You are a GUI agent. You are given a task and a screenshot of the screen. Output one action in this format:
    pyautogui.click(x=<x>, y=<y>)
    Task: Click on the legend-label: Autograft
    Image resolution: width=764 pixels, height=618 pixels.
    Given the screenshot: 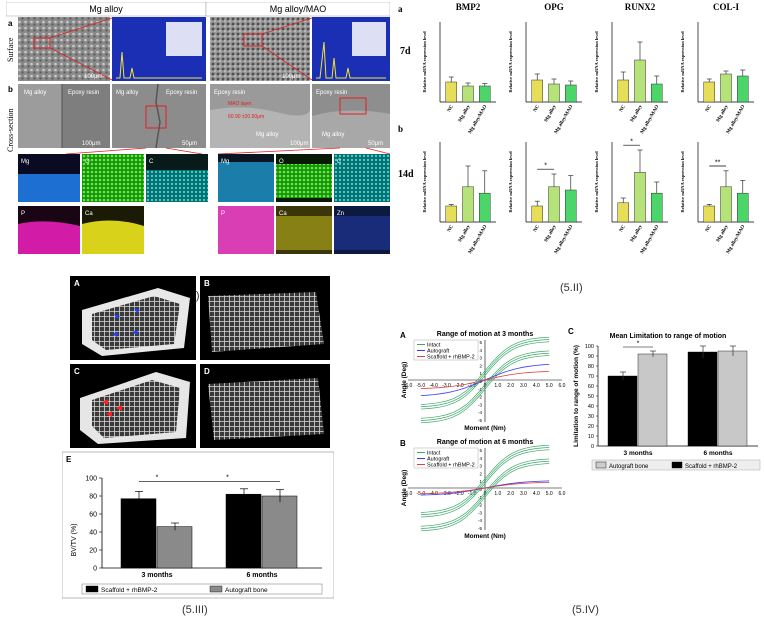 What is the action you would take?
    pyautogui.click(x=438, y=352)
    